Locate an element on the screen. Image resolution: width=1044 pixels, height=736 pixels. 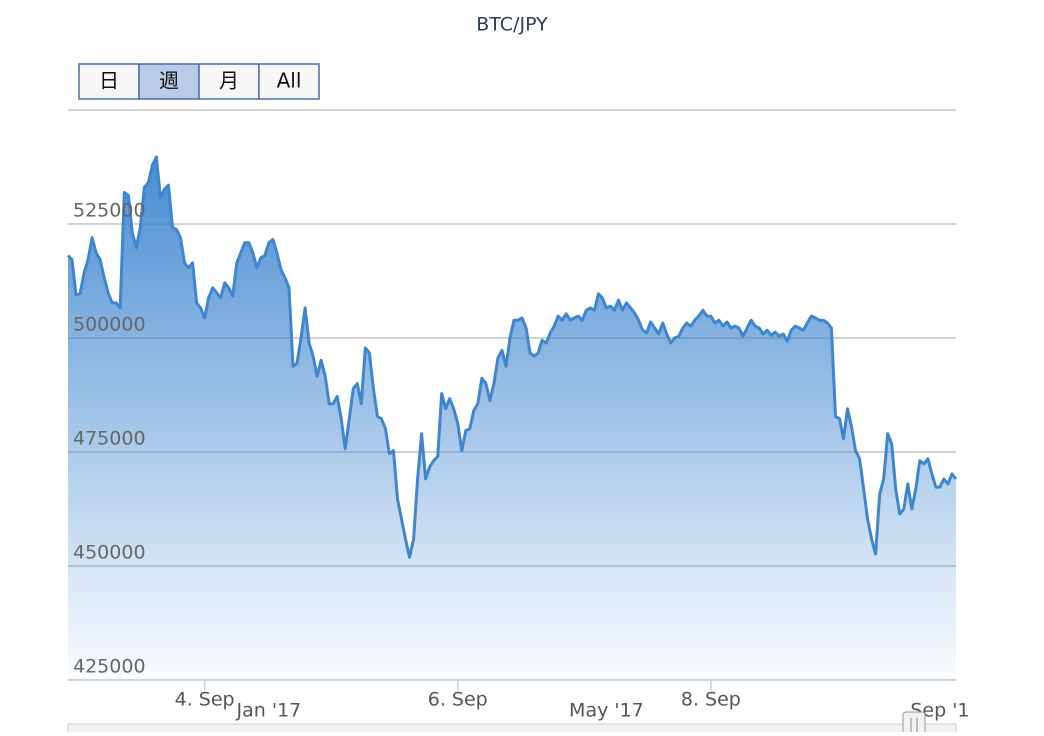
navigator-tick-label: May '17 is located at coordinates (606, 711).